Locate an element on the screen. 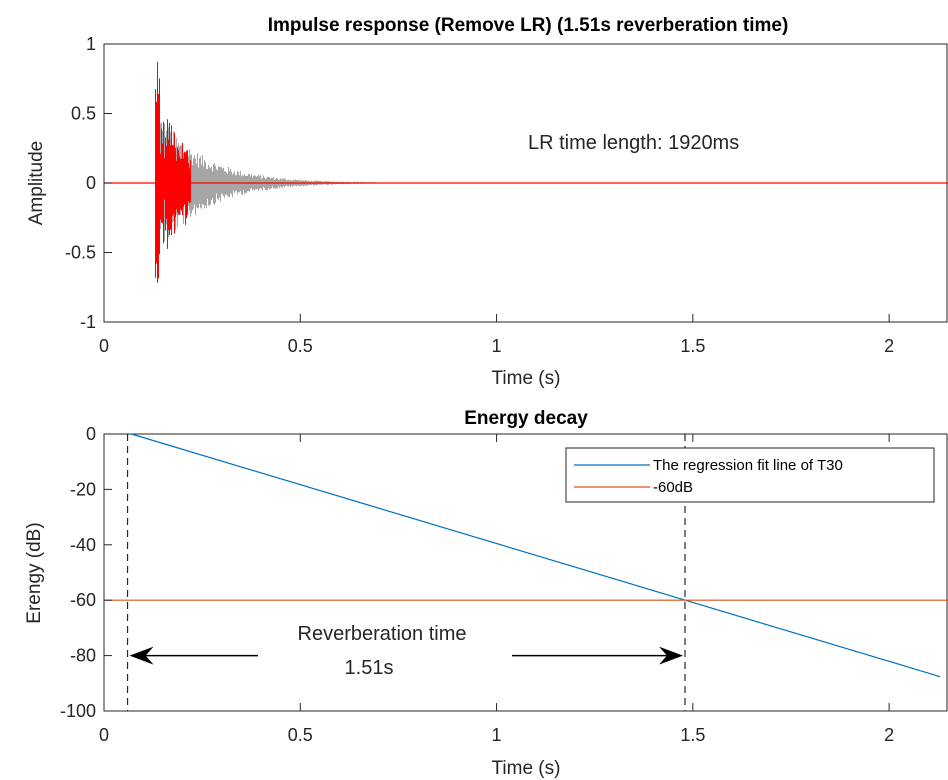 The height and width of the screenshot is (780, 948). legend-box is located at coordinates (750, 475).